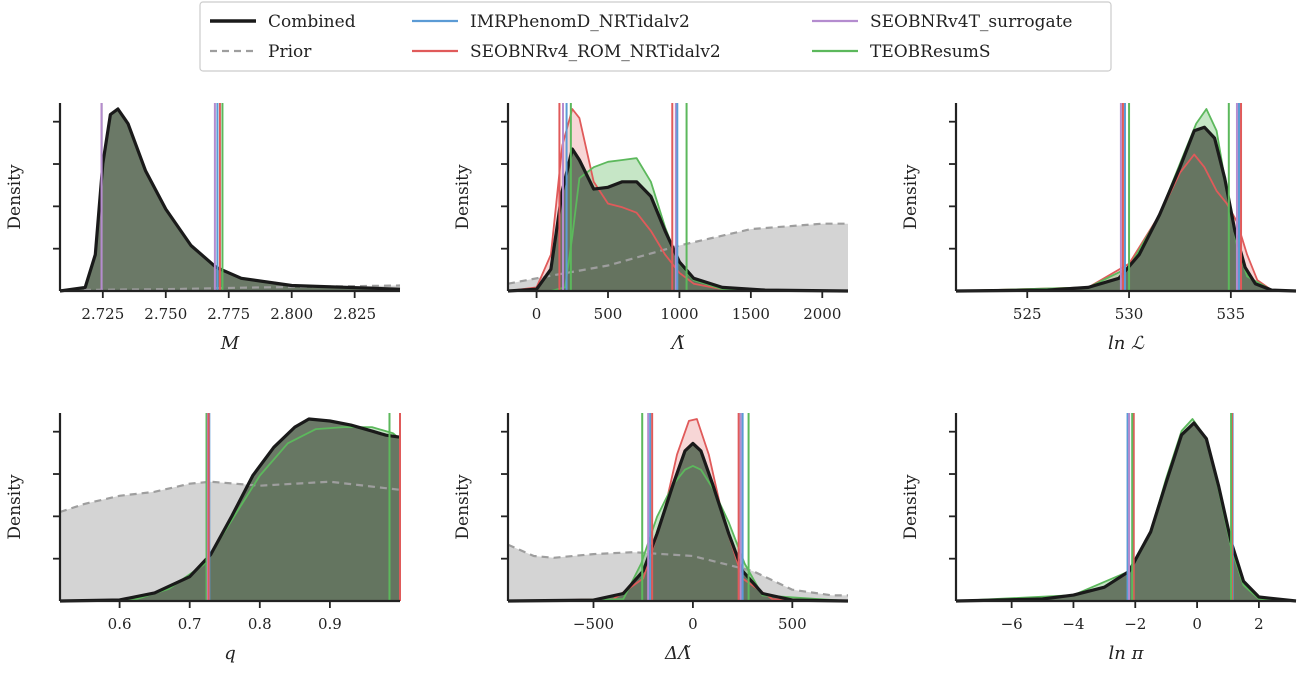 The width and height of the screenshot is (1308, 673). What do you see at coordinates (1135, 624) in the screenshot?
I see `x-tick-label: −2` at bounding box center [1135, 624].